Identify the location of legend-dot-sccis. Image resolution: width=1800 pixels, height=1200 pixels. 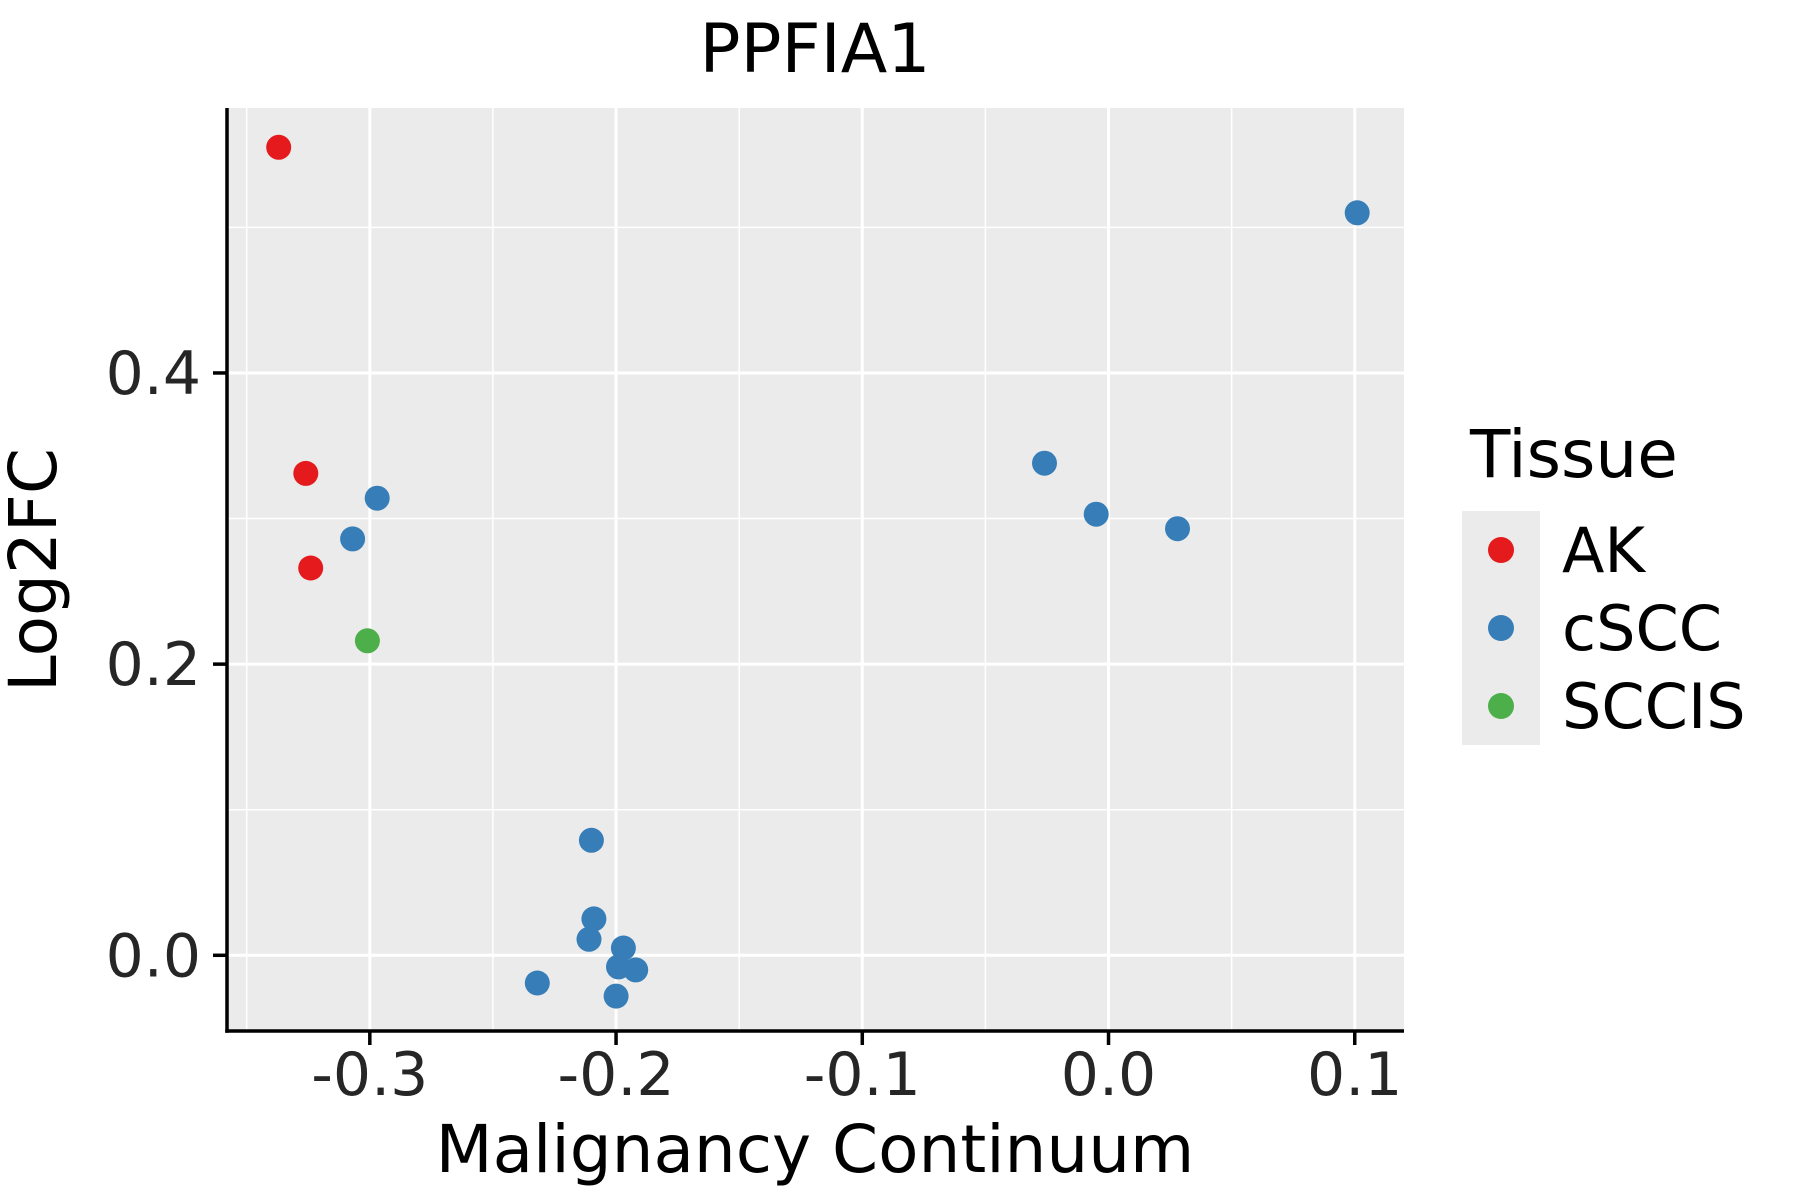
(1501, 706).